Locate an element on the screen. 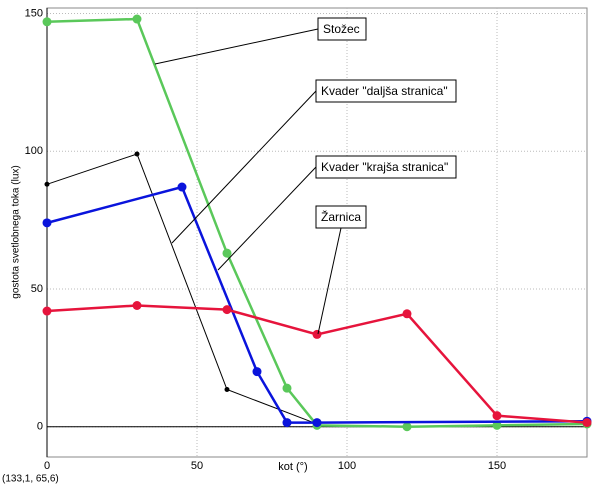 The image size is (597, 488). x-axis-label: kot (°) is located at coordinates (292, 467).